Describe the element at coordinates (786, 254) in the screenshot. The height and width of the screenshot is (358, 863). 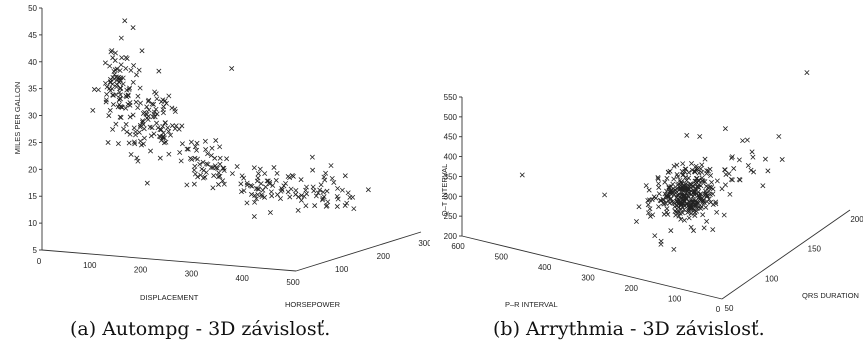
I see `y-axis-line` at that location.